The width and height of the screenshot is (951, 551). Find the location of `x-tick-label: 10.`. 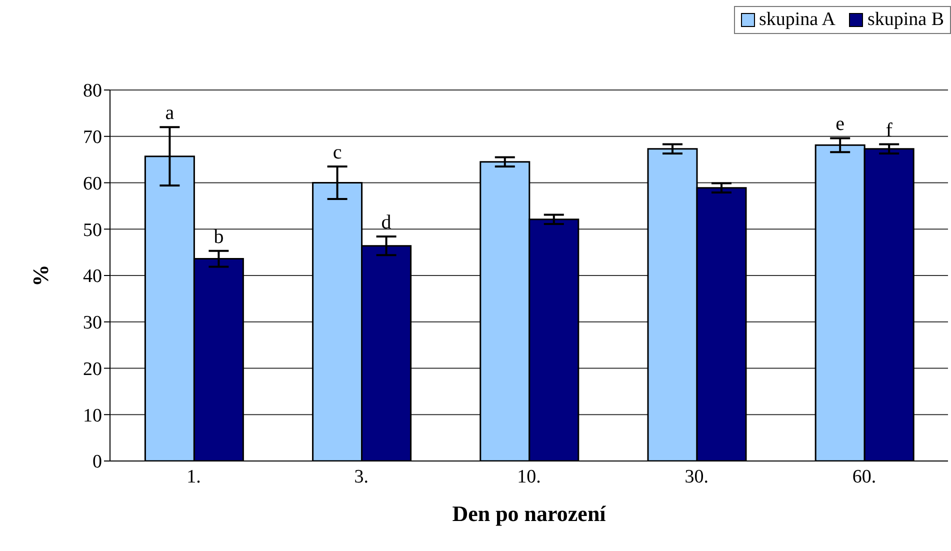

x-tick-label: 10. is located at coordinates (529, 477).